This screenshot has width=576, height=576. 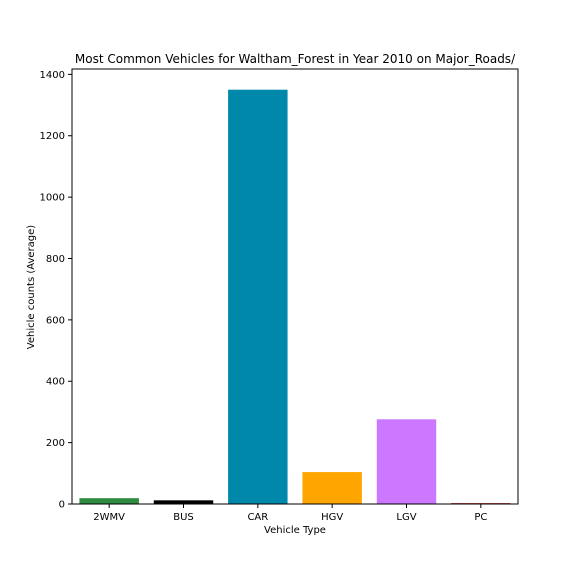 I want to click on y-tick-label: 1200, so click(x=52, y=136).